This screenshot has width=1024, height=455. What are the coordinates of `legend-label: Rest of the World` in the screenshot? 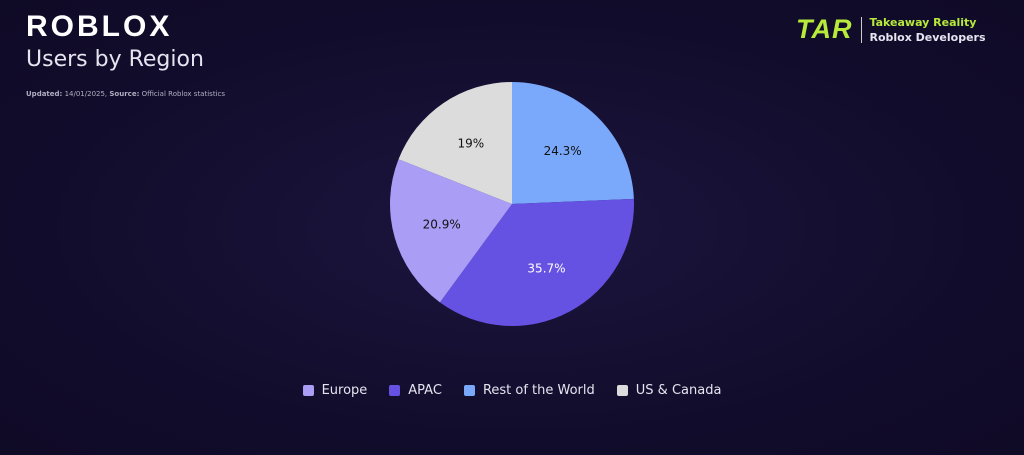 It's located at (538, 390).